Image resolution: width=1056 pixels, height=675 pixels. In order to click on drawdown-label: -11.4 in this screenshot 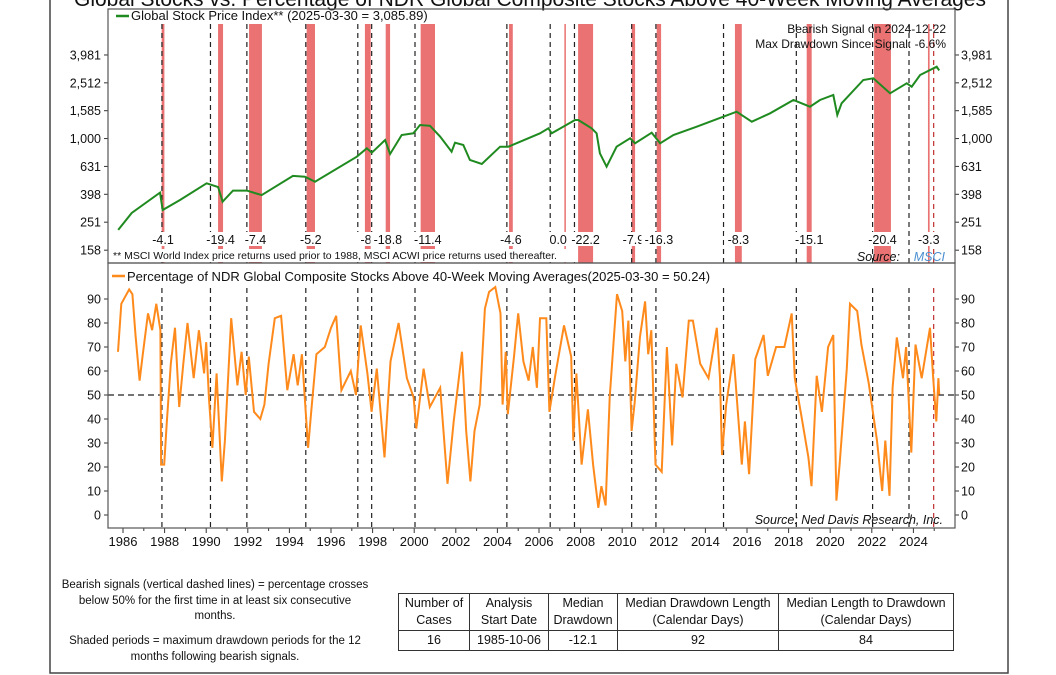, I will do `click(428, 240)`.